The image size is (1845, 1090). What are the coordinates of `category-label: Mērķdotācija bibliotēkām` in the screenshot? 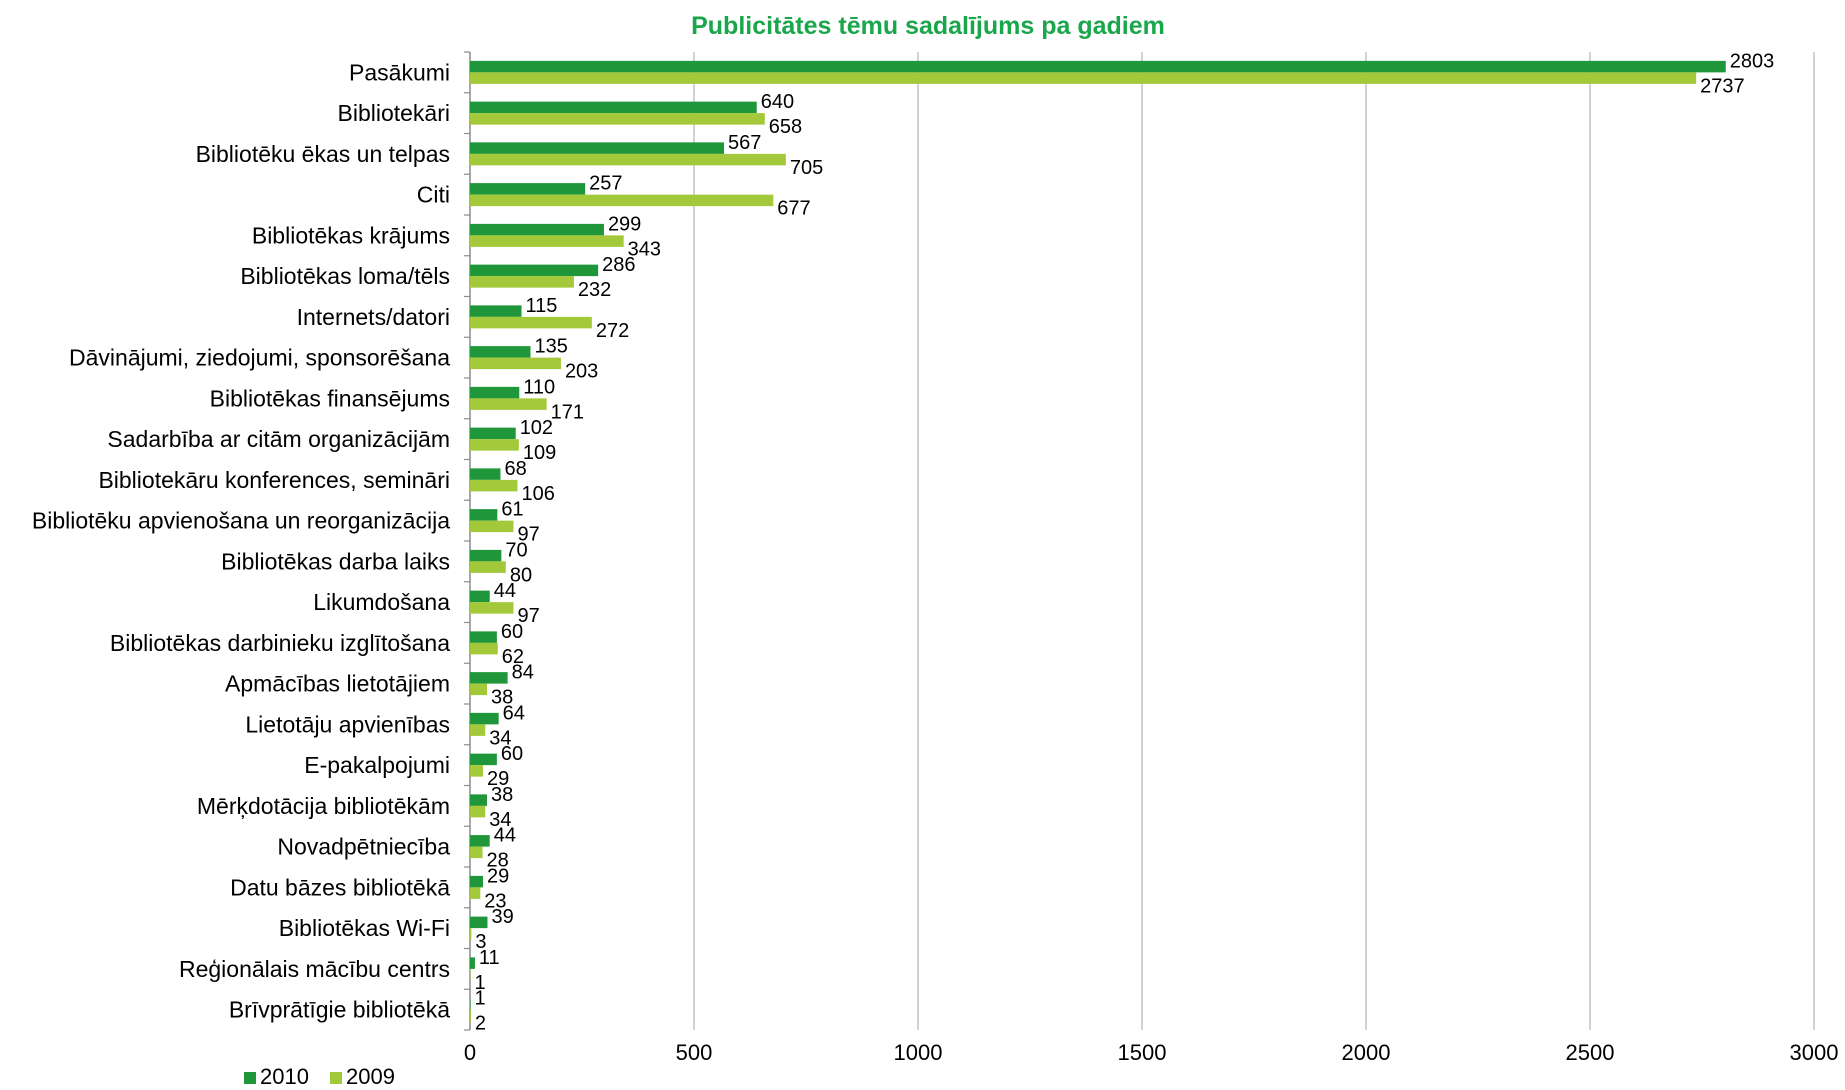 It's located at (323, 806).